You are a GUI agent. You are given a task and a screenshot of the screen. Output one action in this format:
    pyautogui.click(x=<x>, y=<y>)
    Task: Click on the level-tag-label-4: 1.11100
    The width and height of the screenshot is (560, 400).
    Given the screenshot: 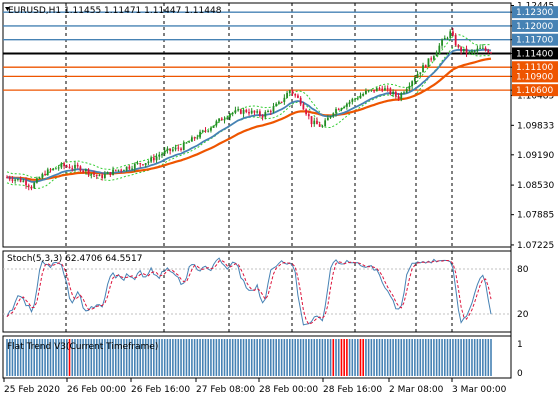 What is the action you would take?
    pyautogui.click(x=534, y=68)
    